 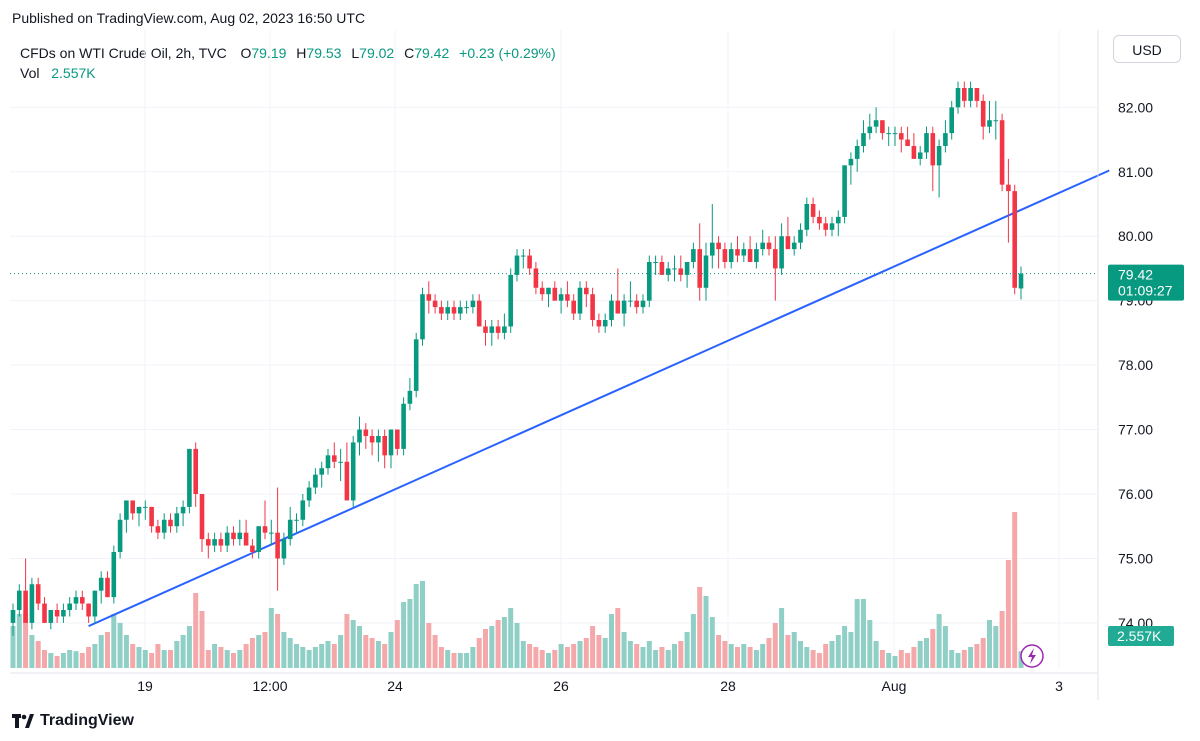 What do you see at coordinates (291, 73) in the screenshot?
I see `volume-row: Vol 2.557K` at bounding box center [291, 73].